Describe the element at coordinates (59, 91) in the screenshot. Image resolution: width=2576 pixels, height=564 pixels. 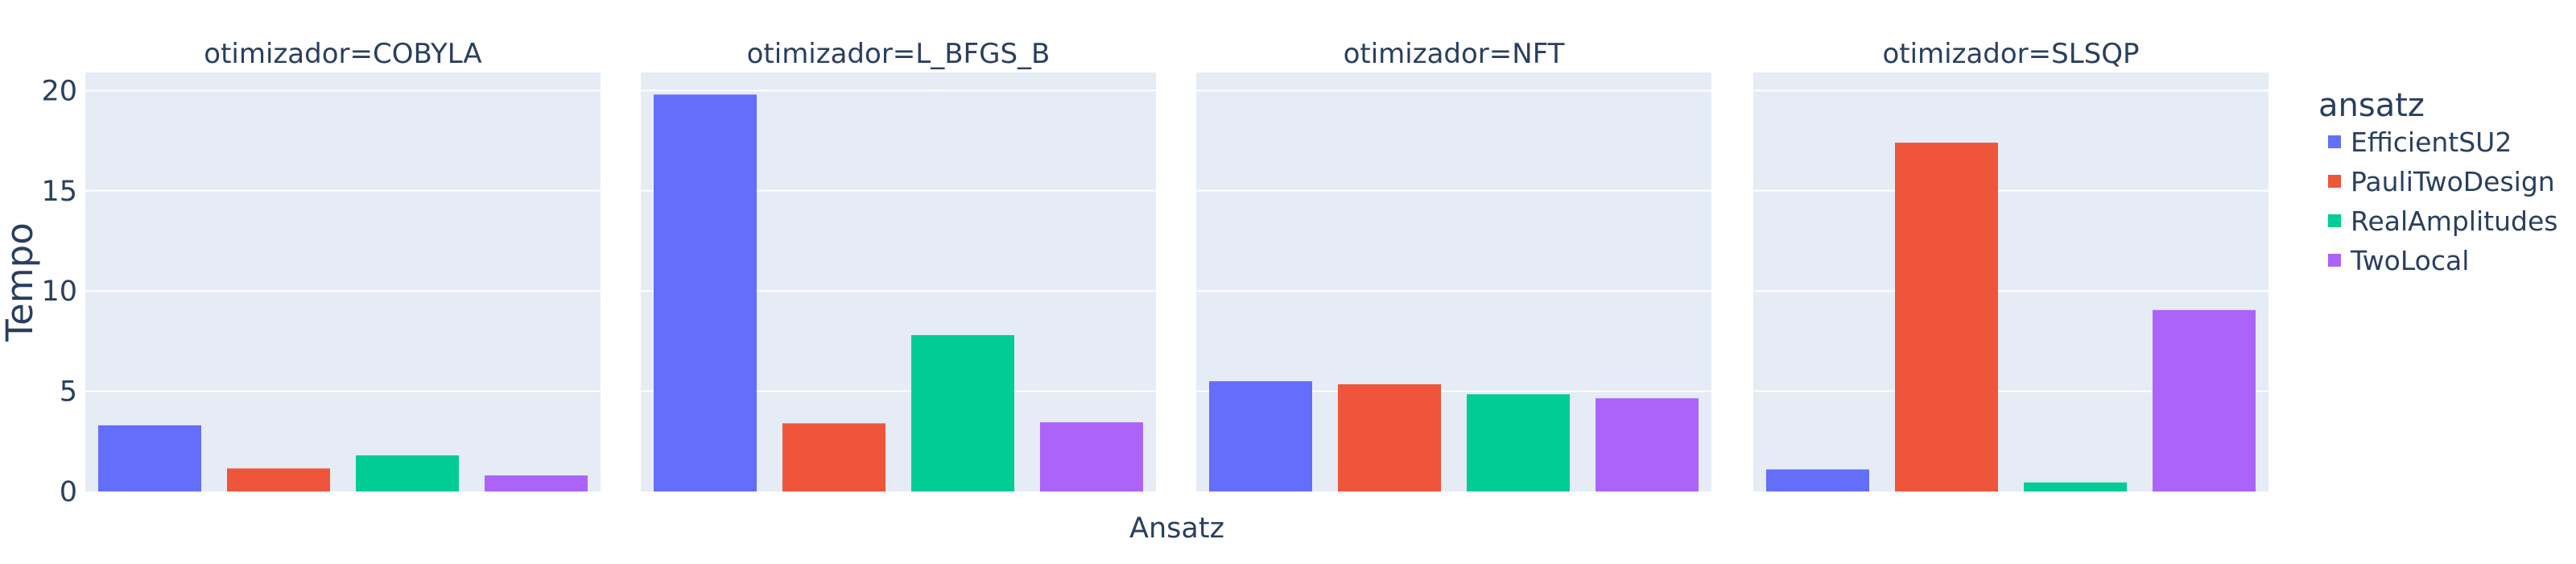
I see `y-tick-label: 20` at that location.